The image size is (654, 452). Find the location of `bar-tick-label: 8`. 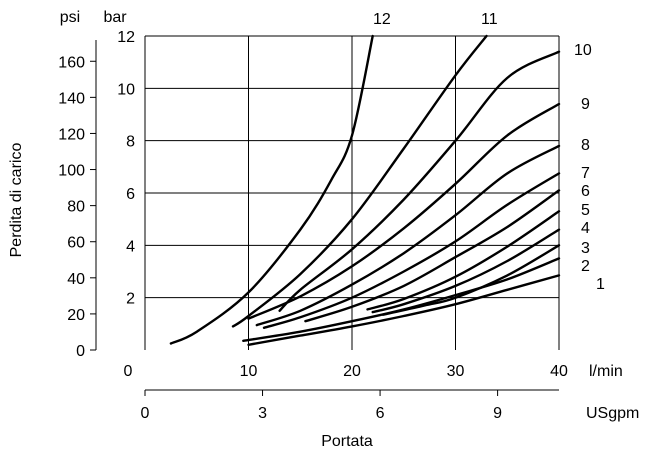

bar-tick-label: 8 is located at coordinates (130, 142).